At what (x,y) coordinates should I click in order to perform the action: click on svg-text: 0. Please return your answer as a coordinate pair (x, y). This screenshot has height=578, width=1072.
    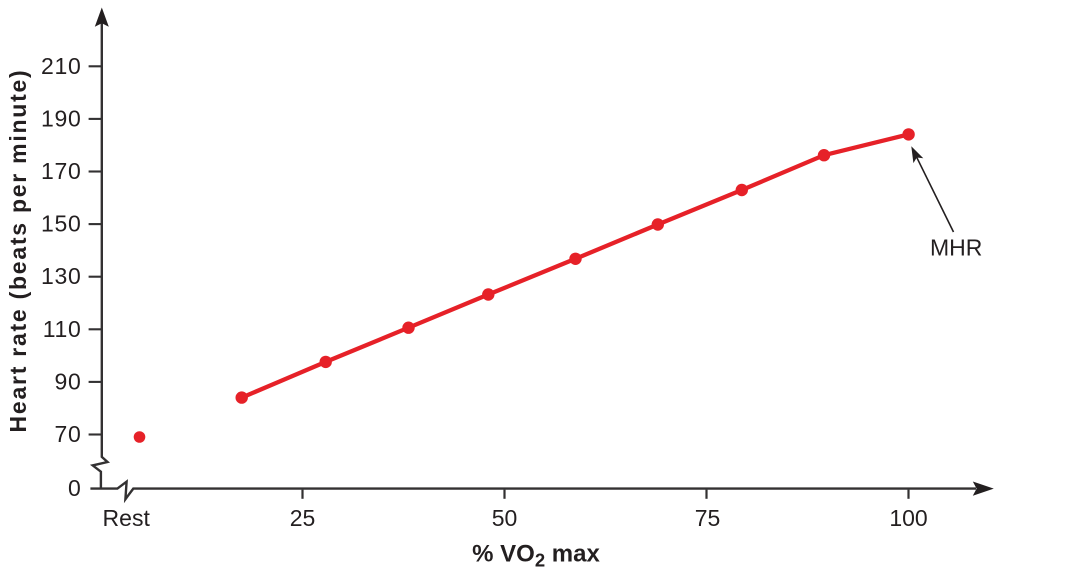
    Looking at the image, I should click on (75, 488).